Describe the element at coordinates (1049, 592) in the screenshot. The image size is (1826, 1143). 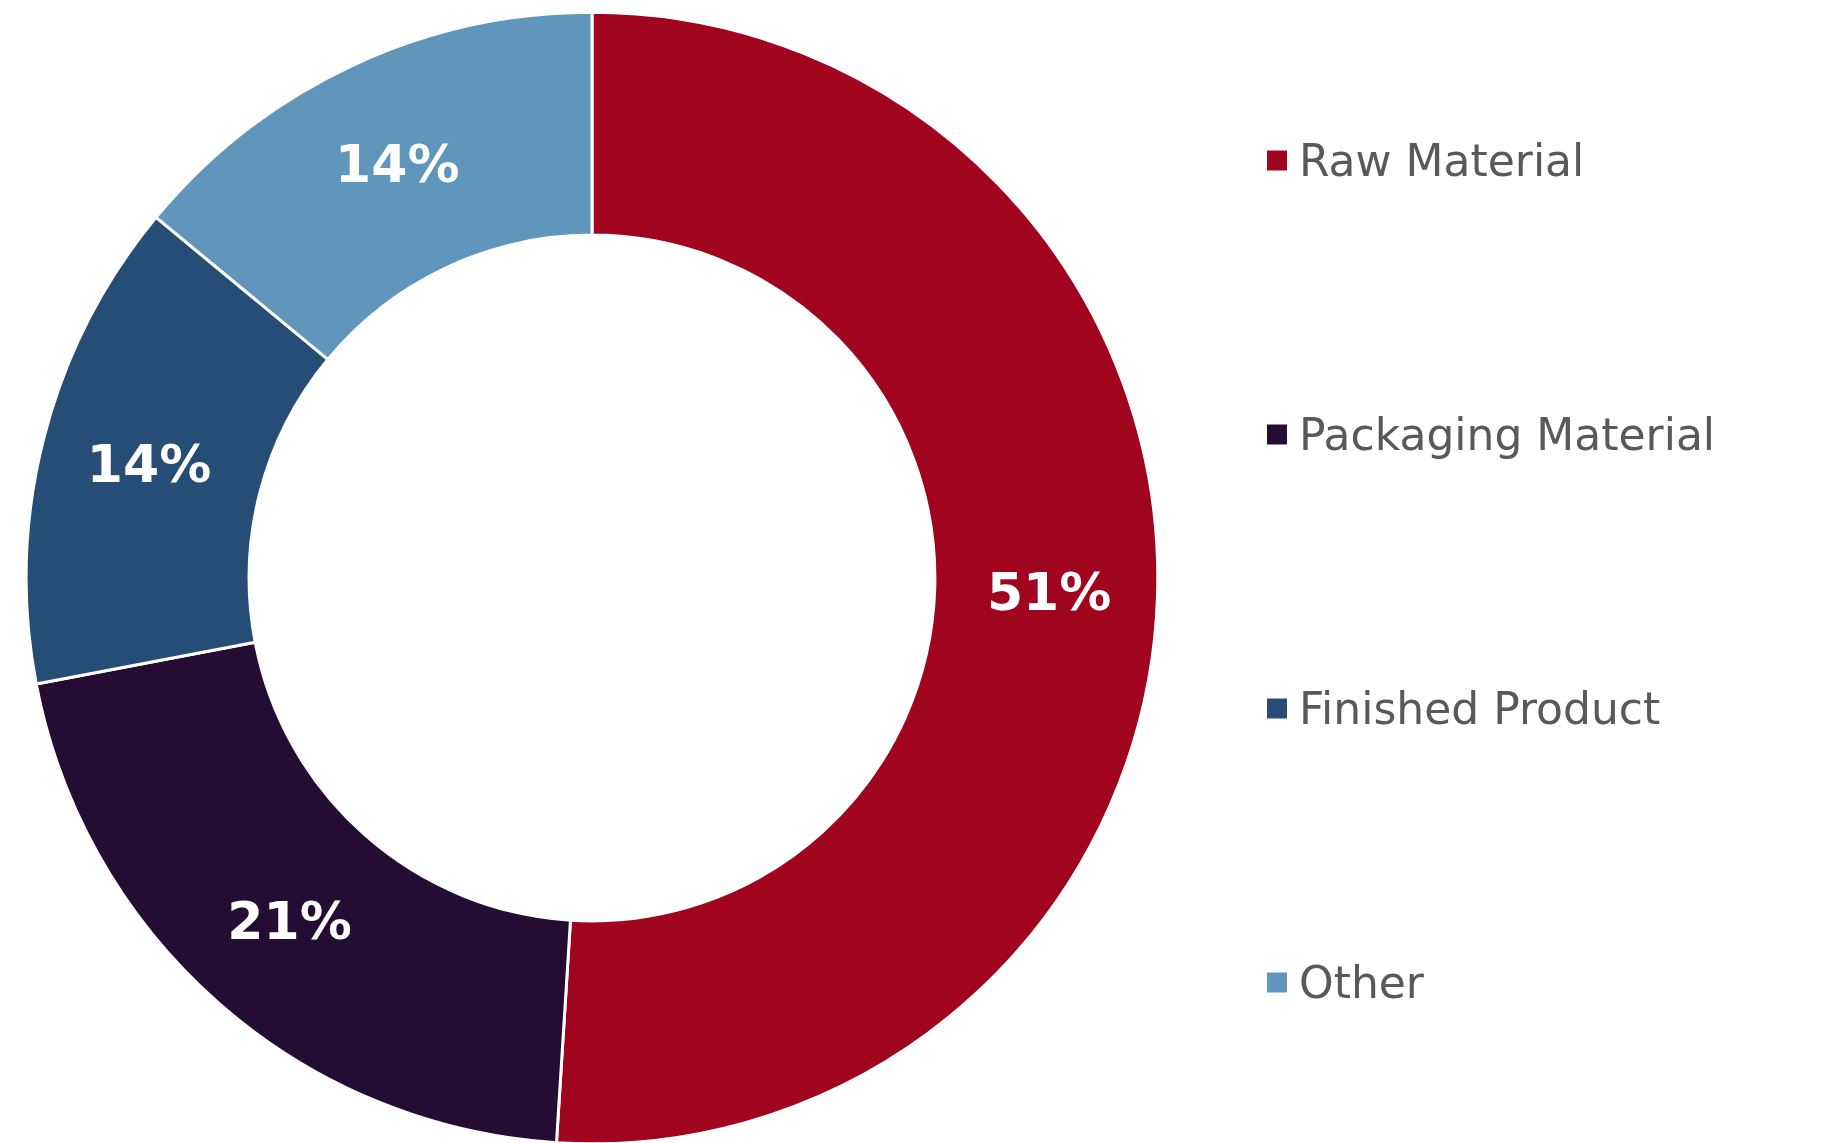
I see `data-label: 51%` at that location.